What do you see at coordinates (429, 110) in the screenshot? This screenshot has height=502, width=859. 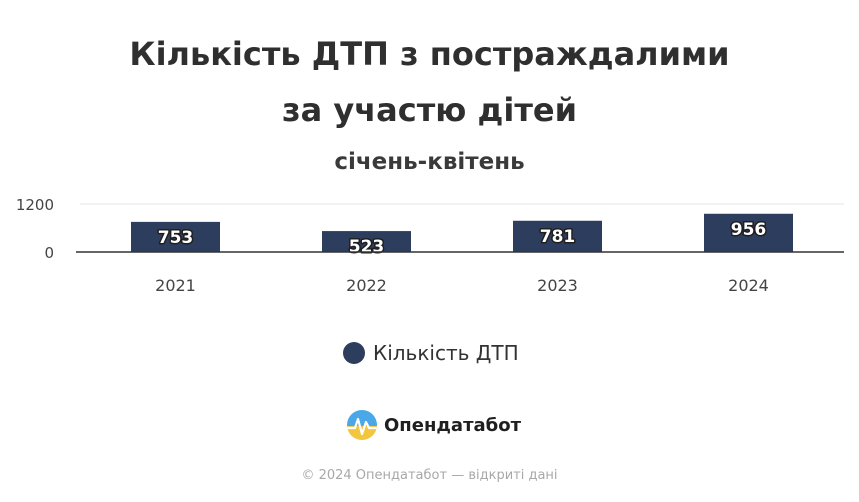 I see `chart-title-line-2: за участю дітей` at bounding box center [429, 110].